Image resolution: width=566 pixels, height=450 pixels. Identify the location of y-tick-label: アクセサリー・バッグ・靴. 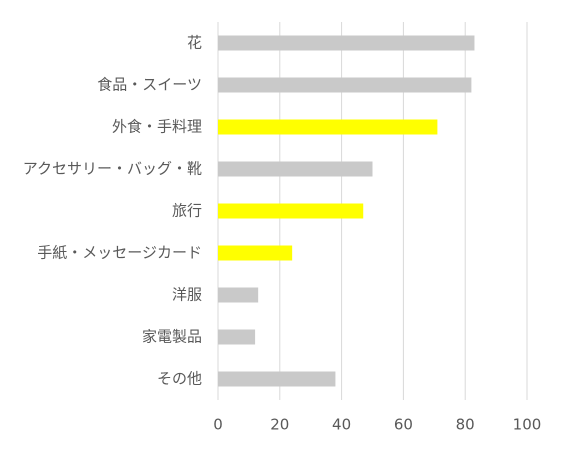
(112, 169).